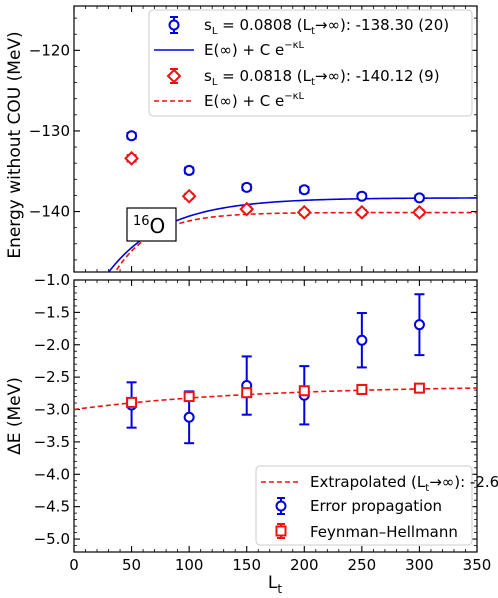  I want to click on bottom-y-tick-label: −3.0, so click(52, 410).